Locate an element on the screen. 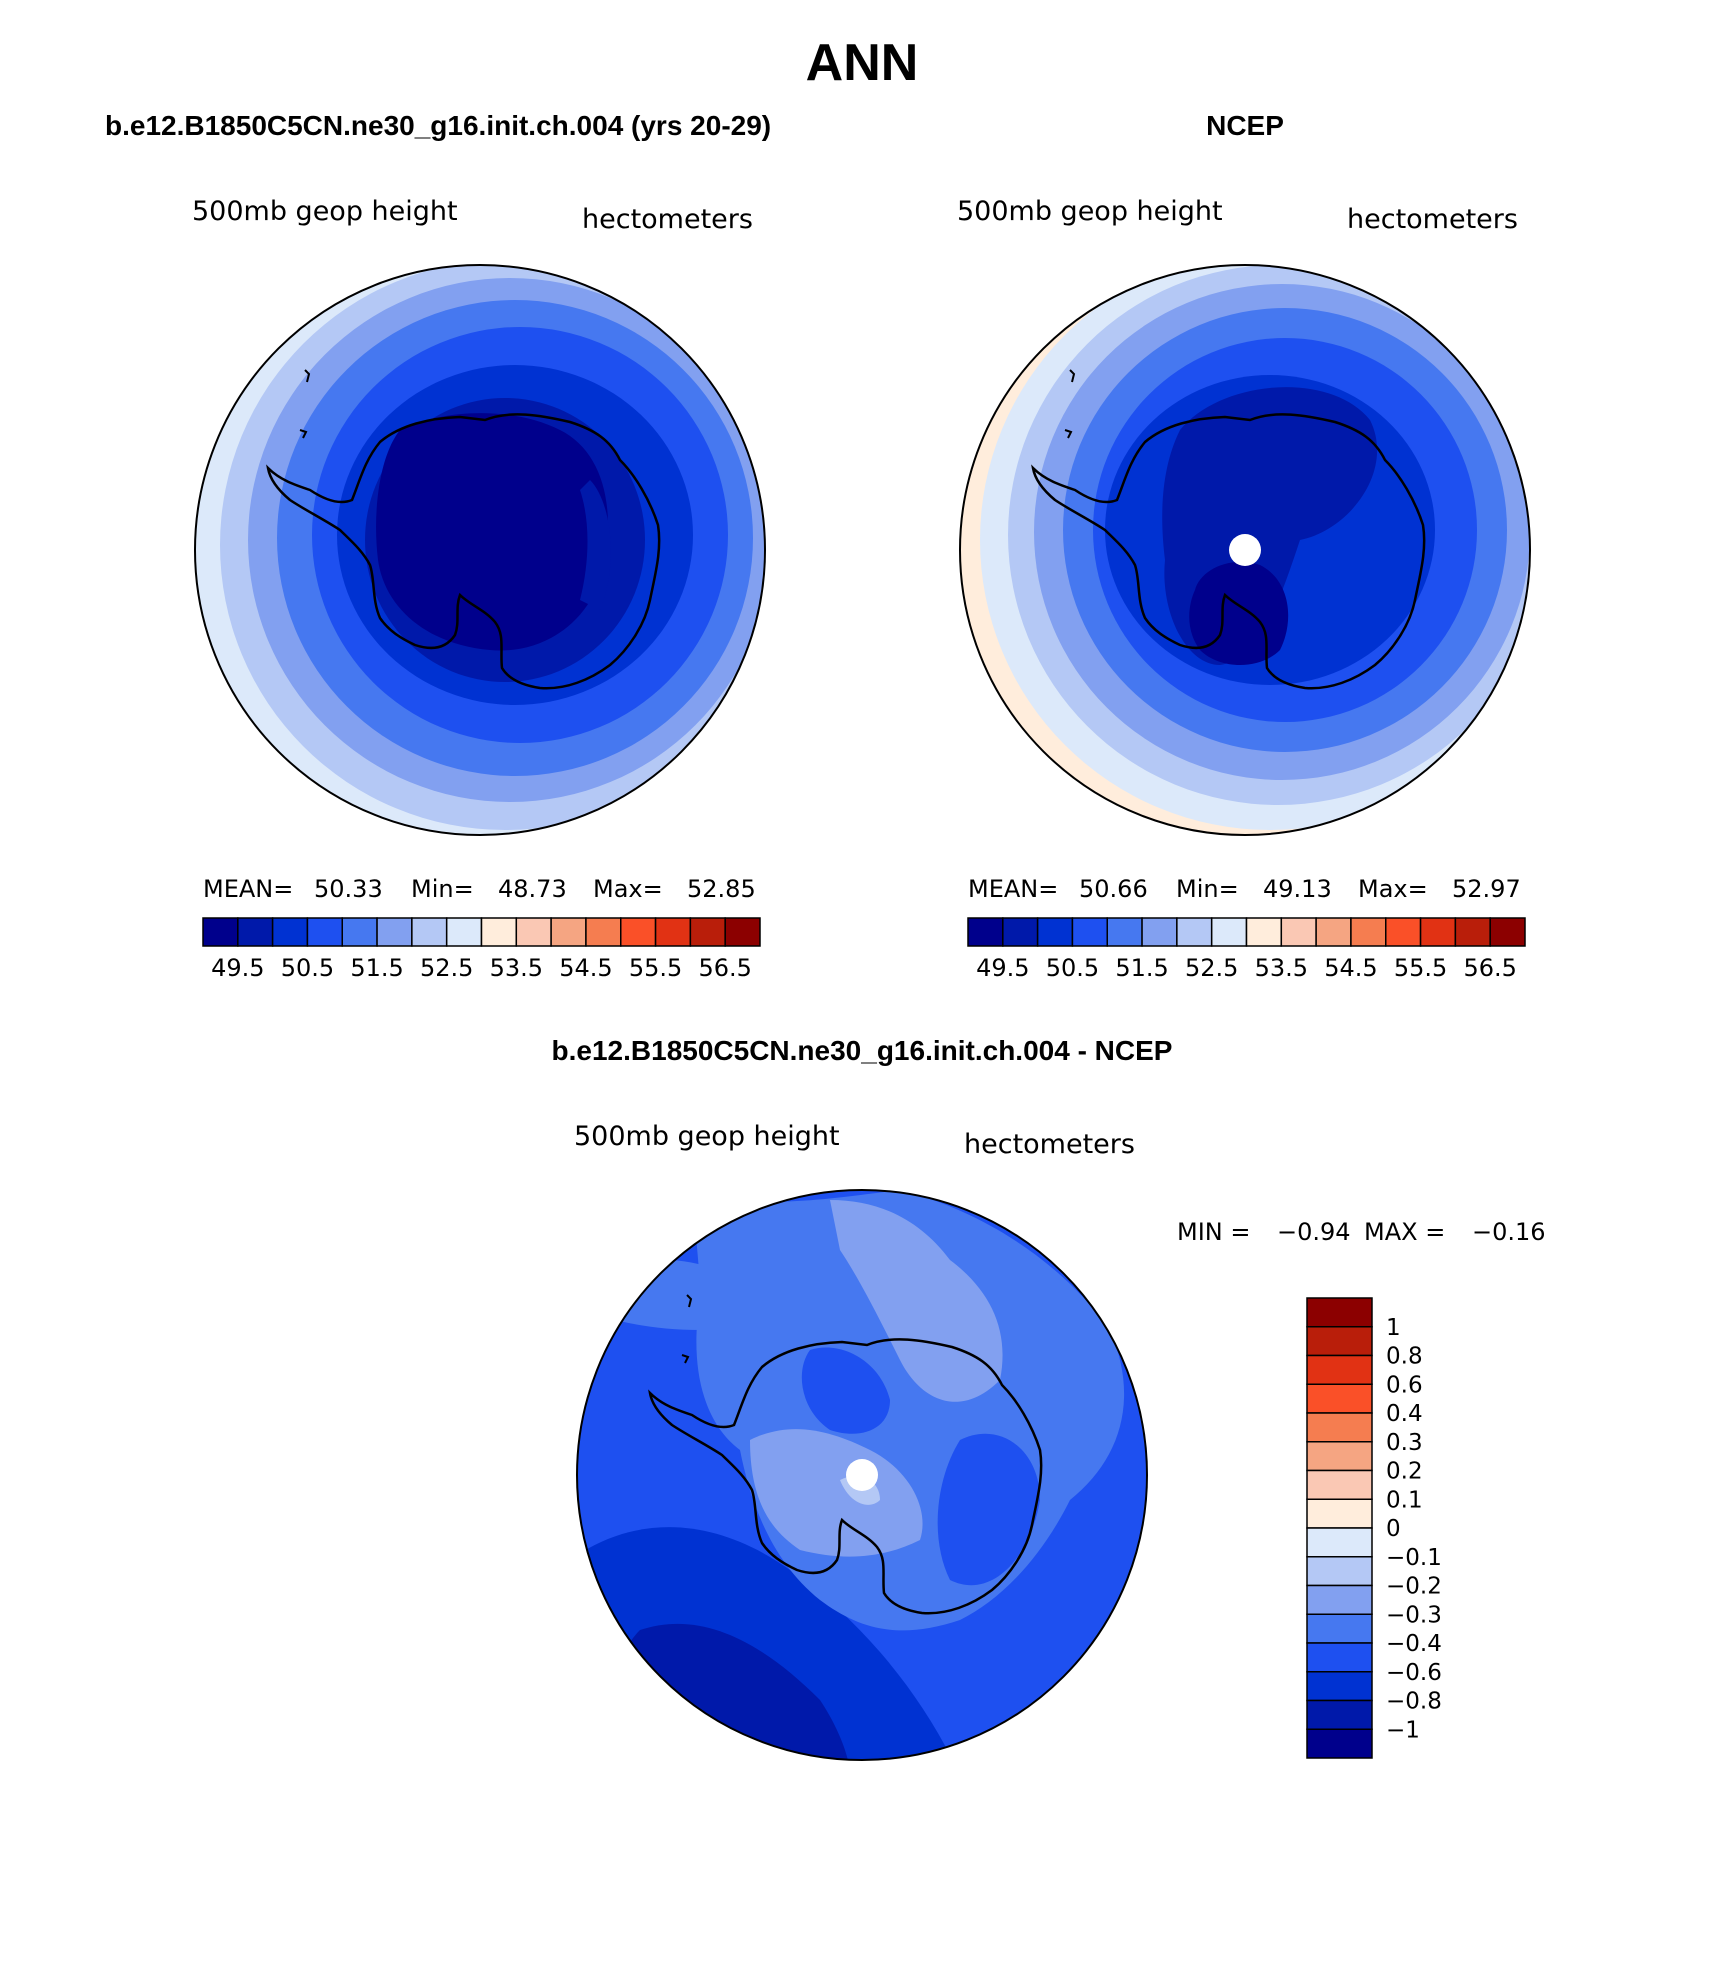  colorbar-tick-label: −0.2 is located at coordinates (1414, 1587).